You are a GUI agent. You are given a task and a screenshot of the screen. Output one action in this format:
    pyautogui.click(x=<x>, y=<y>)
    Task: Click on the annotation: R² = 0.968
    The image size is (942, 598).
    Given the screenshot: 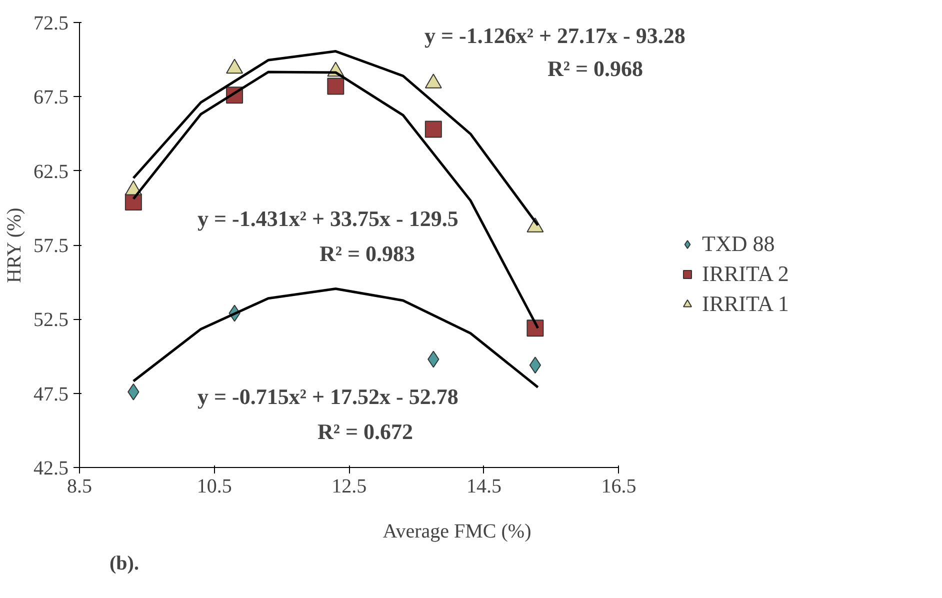 What is the action you would take?
    pyautogui.click(x=596, y=68)
    